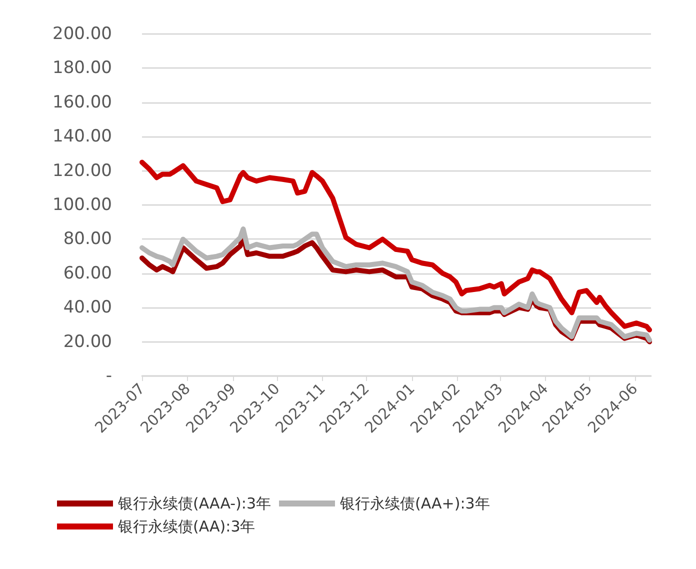  I want to click on y-tick-label: 80.00, so click(87, 239).